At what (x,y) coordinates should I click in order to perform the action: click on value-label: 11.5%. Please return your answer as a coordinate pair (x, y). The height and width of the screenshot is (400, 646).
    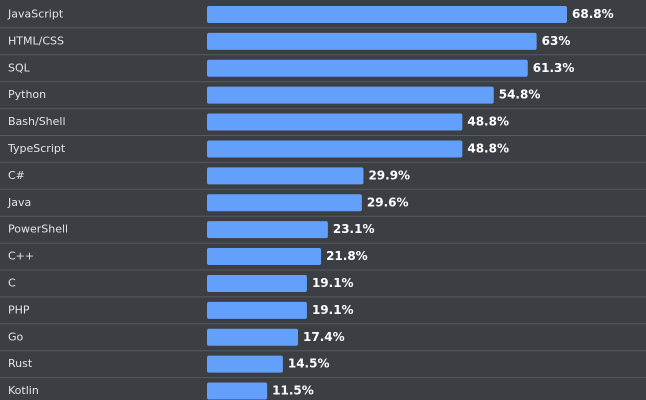
    Looking at the image, I should click on (293, 391).